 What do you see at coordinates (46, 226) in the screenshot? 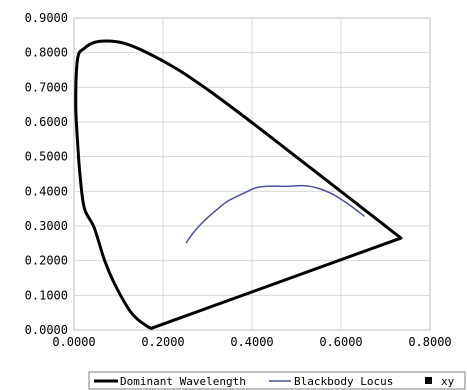
I see `y-tick-label: 0.3000` at bounding box center [46, 226].